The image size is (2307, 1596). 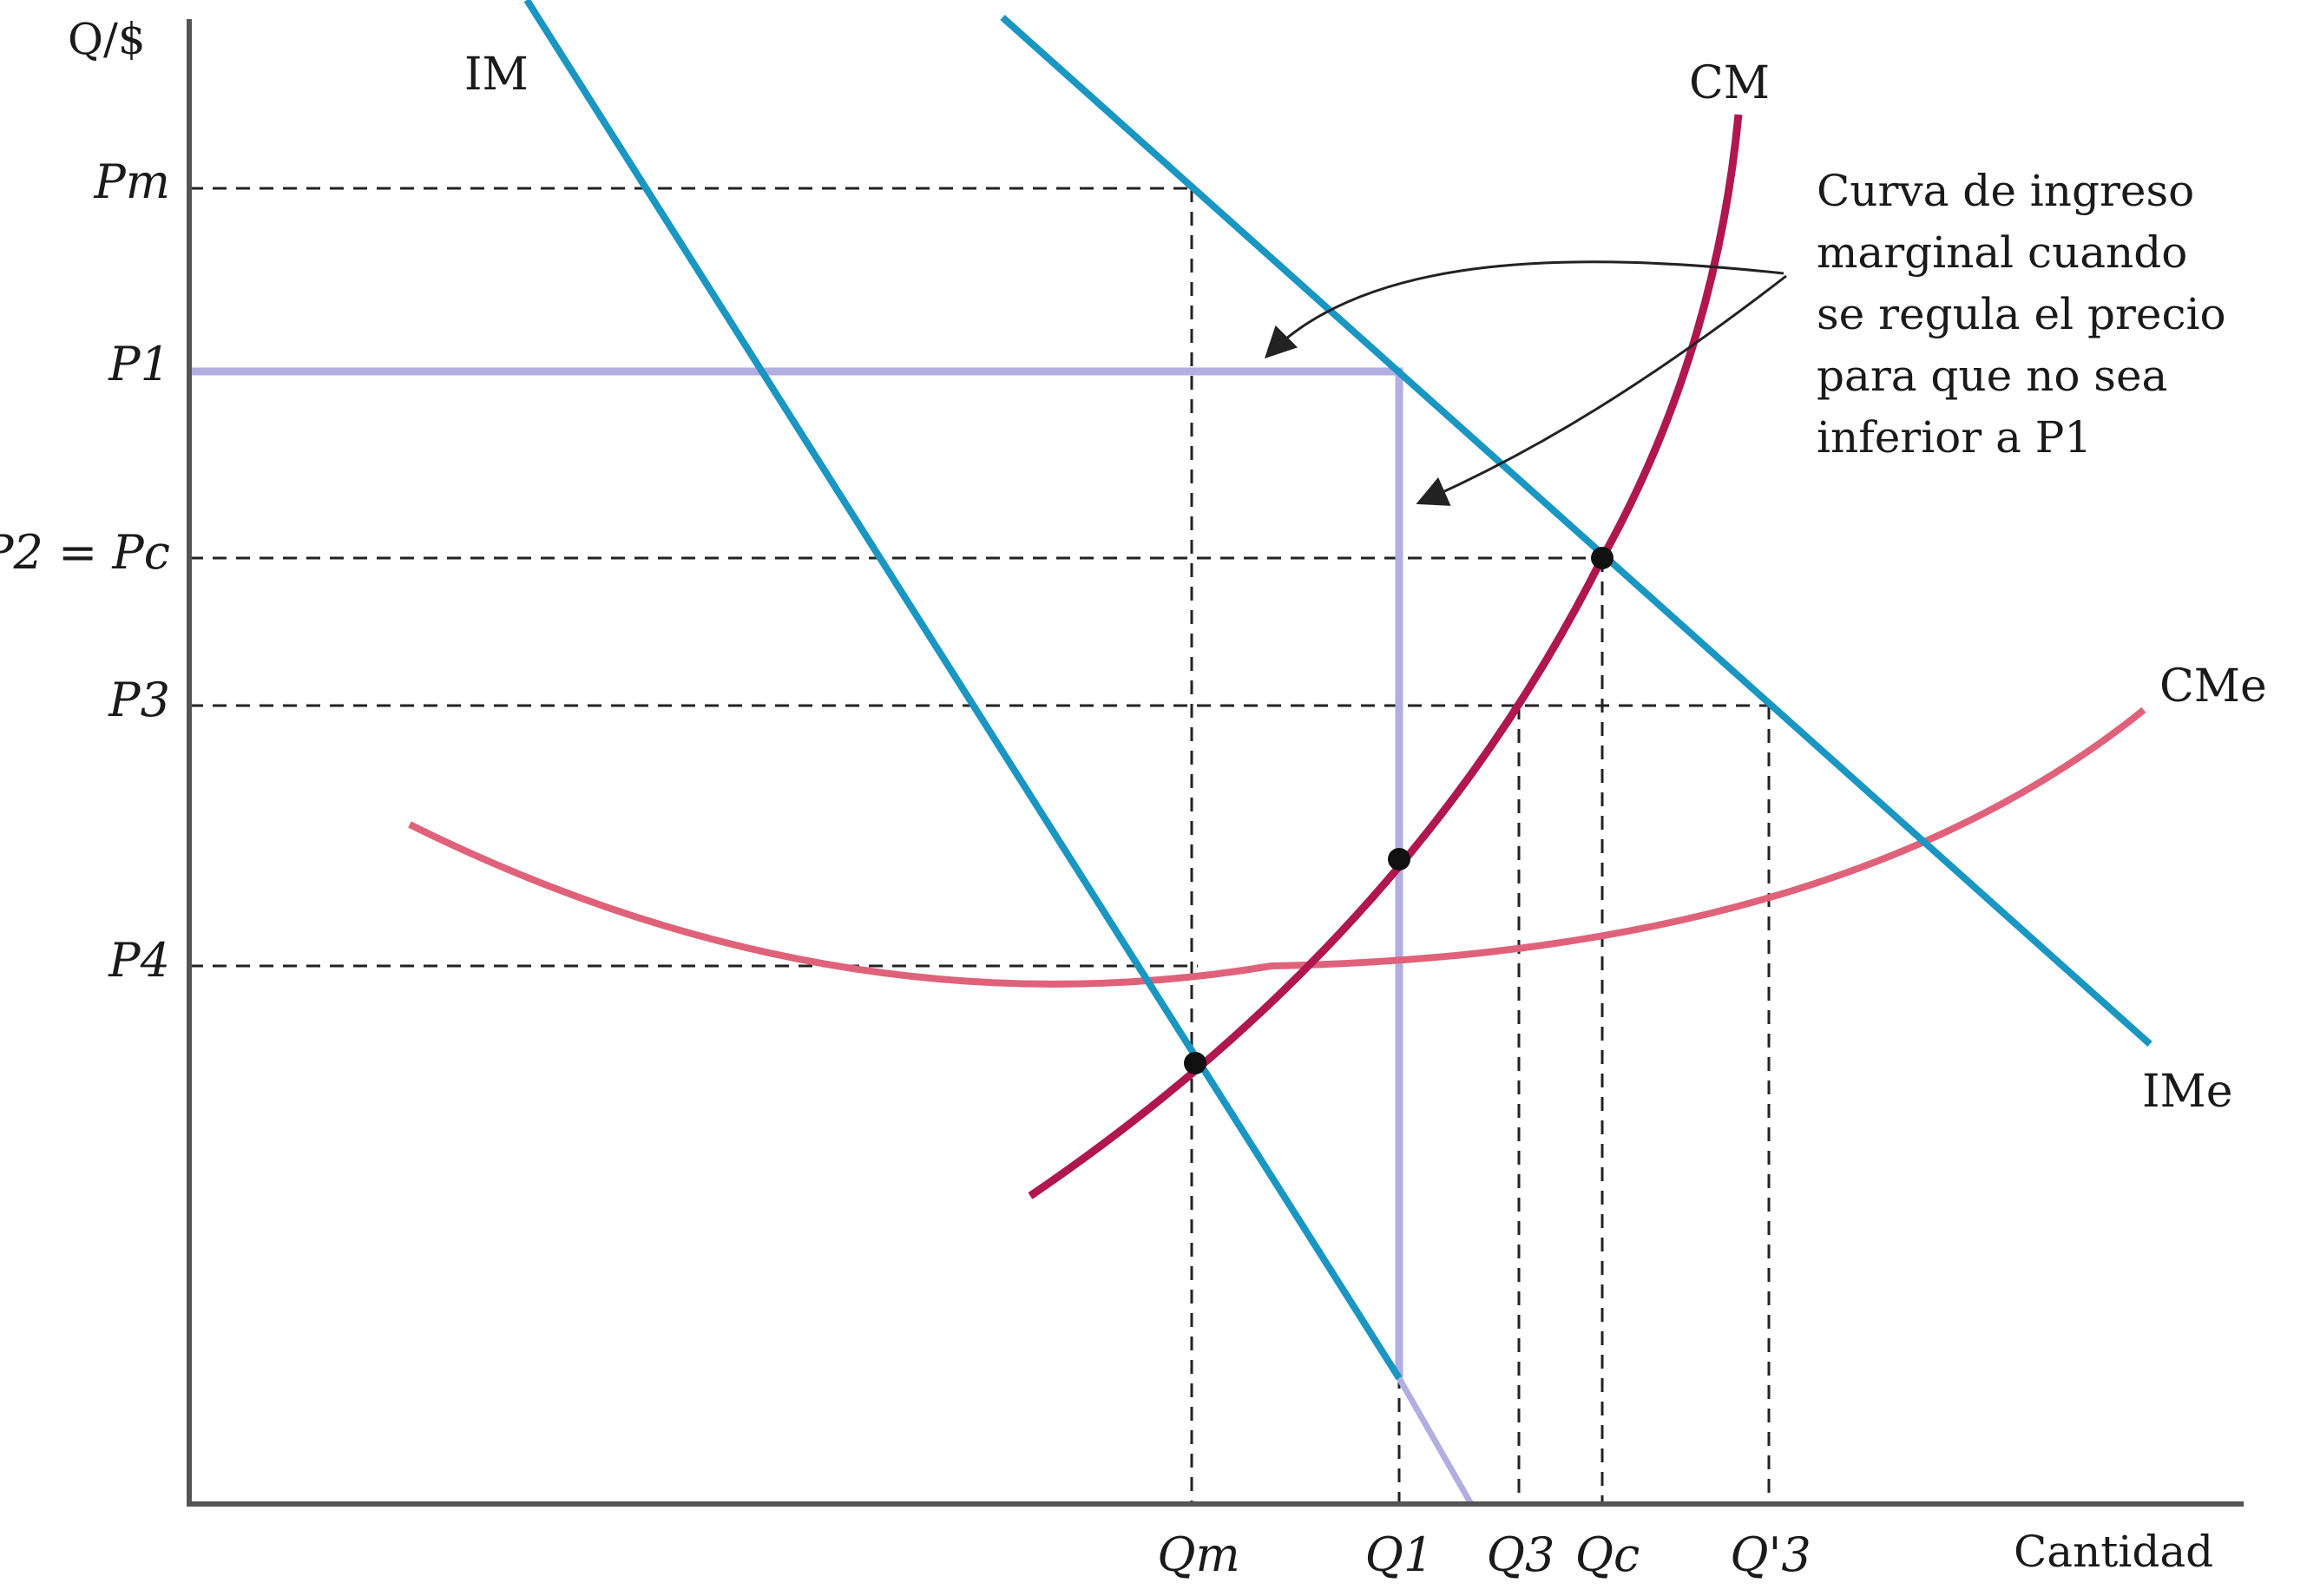 What do you see at coordinates (1992, 376) in the screenshot?
I see `annotation-line-4: para que no sea` at bounding box center [1992, 376].